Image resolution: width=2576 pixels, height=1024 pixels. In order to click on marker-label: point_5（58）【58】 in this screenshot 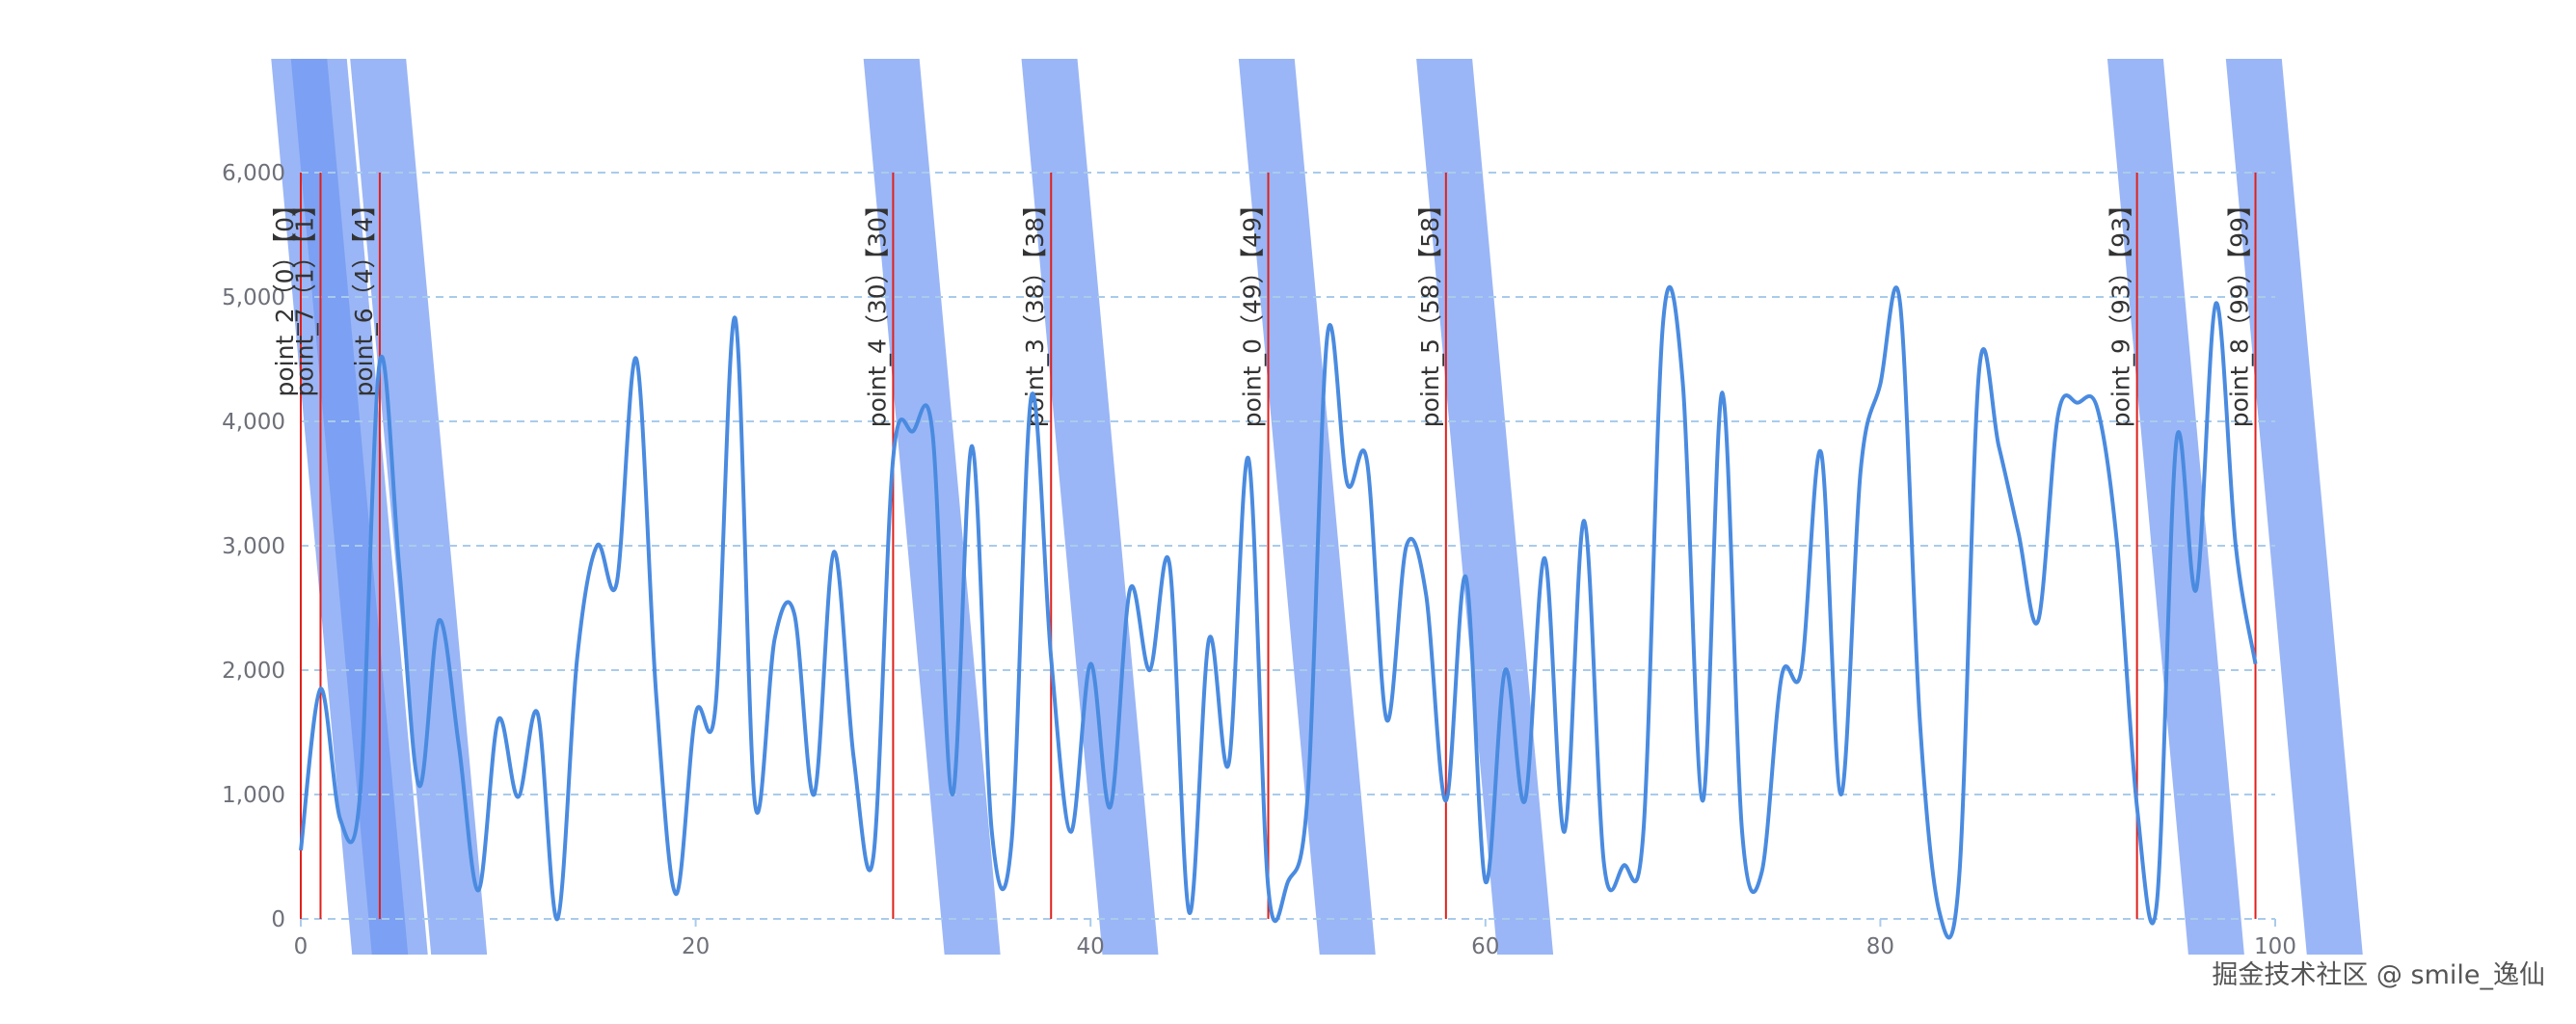, I will do `click(1430, 310)`.